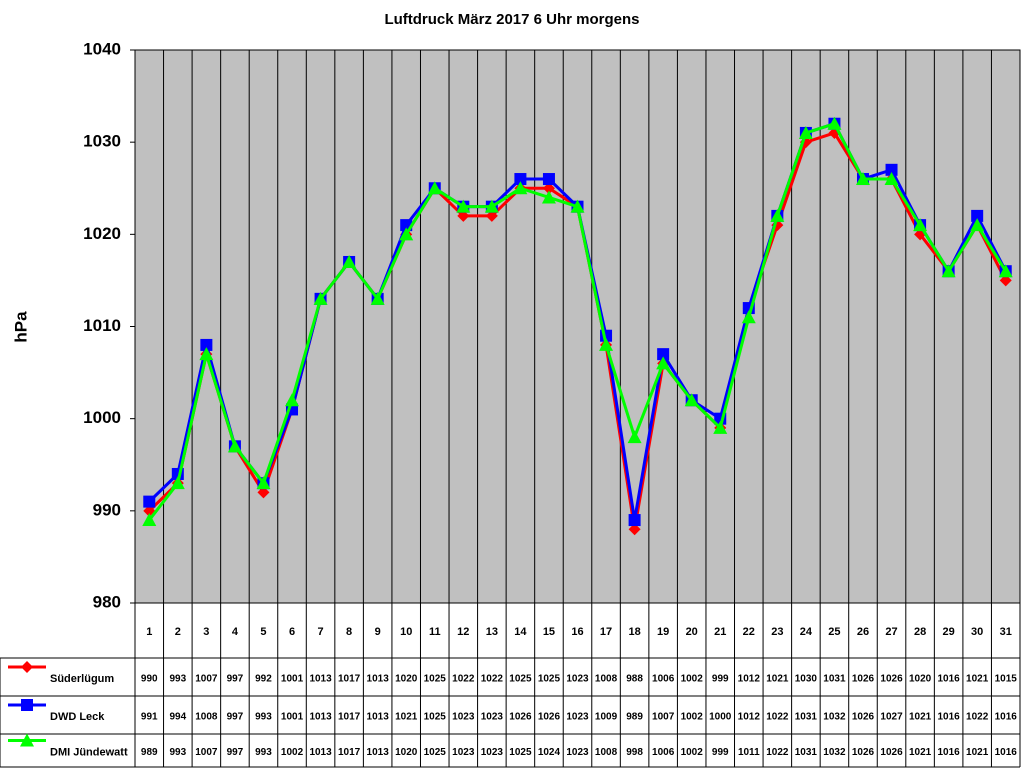  I want to click on x-tick-label: 1, so click(149, 632).